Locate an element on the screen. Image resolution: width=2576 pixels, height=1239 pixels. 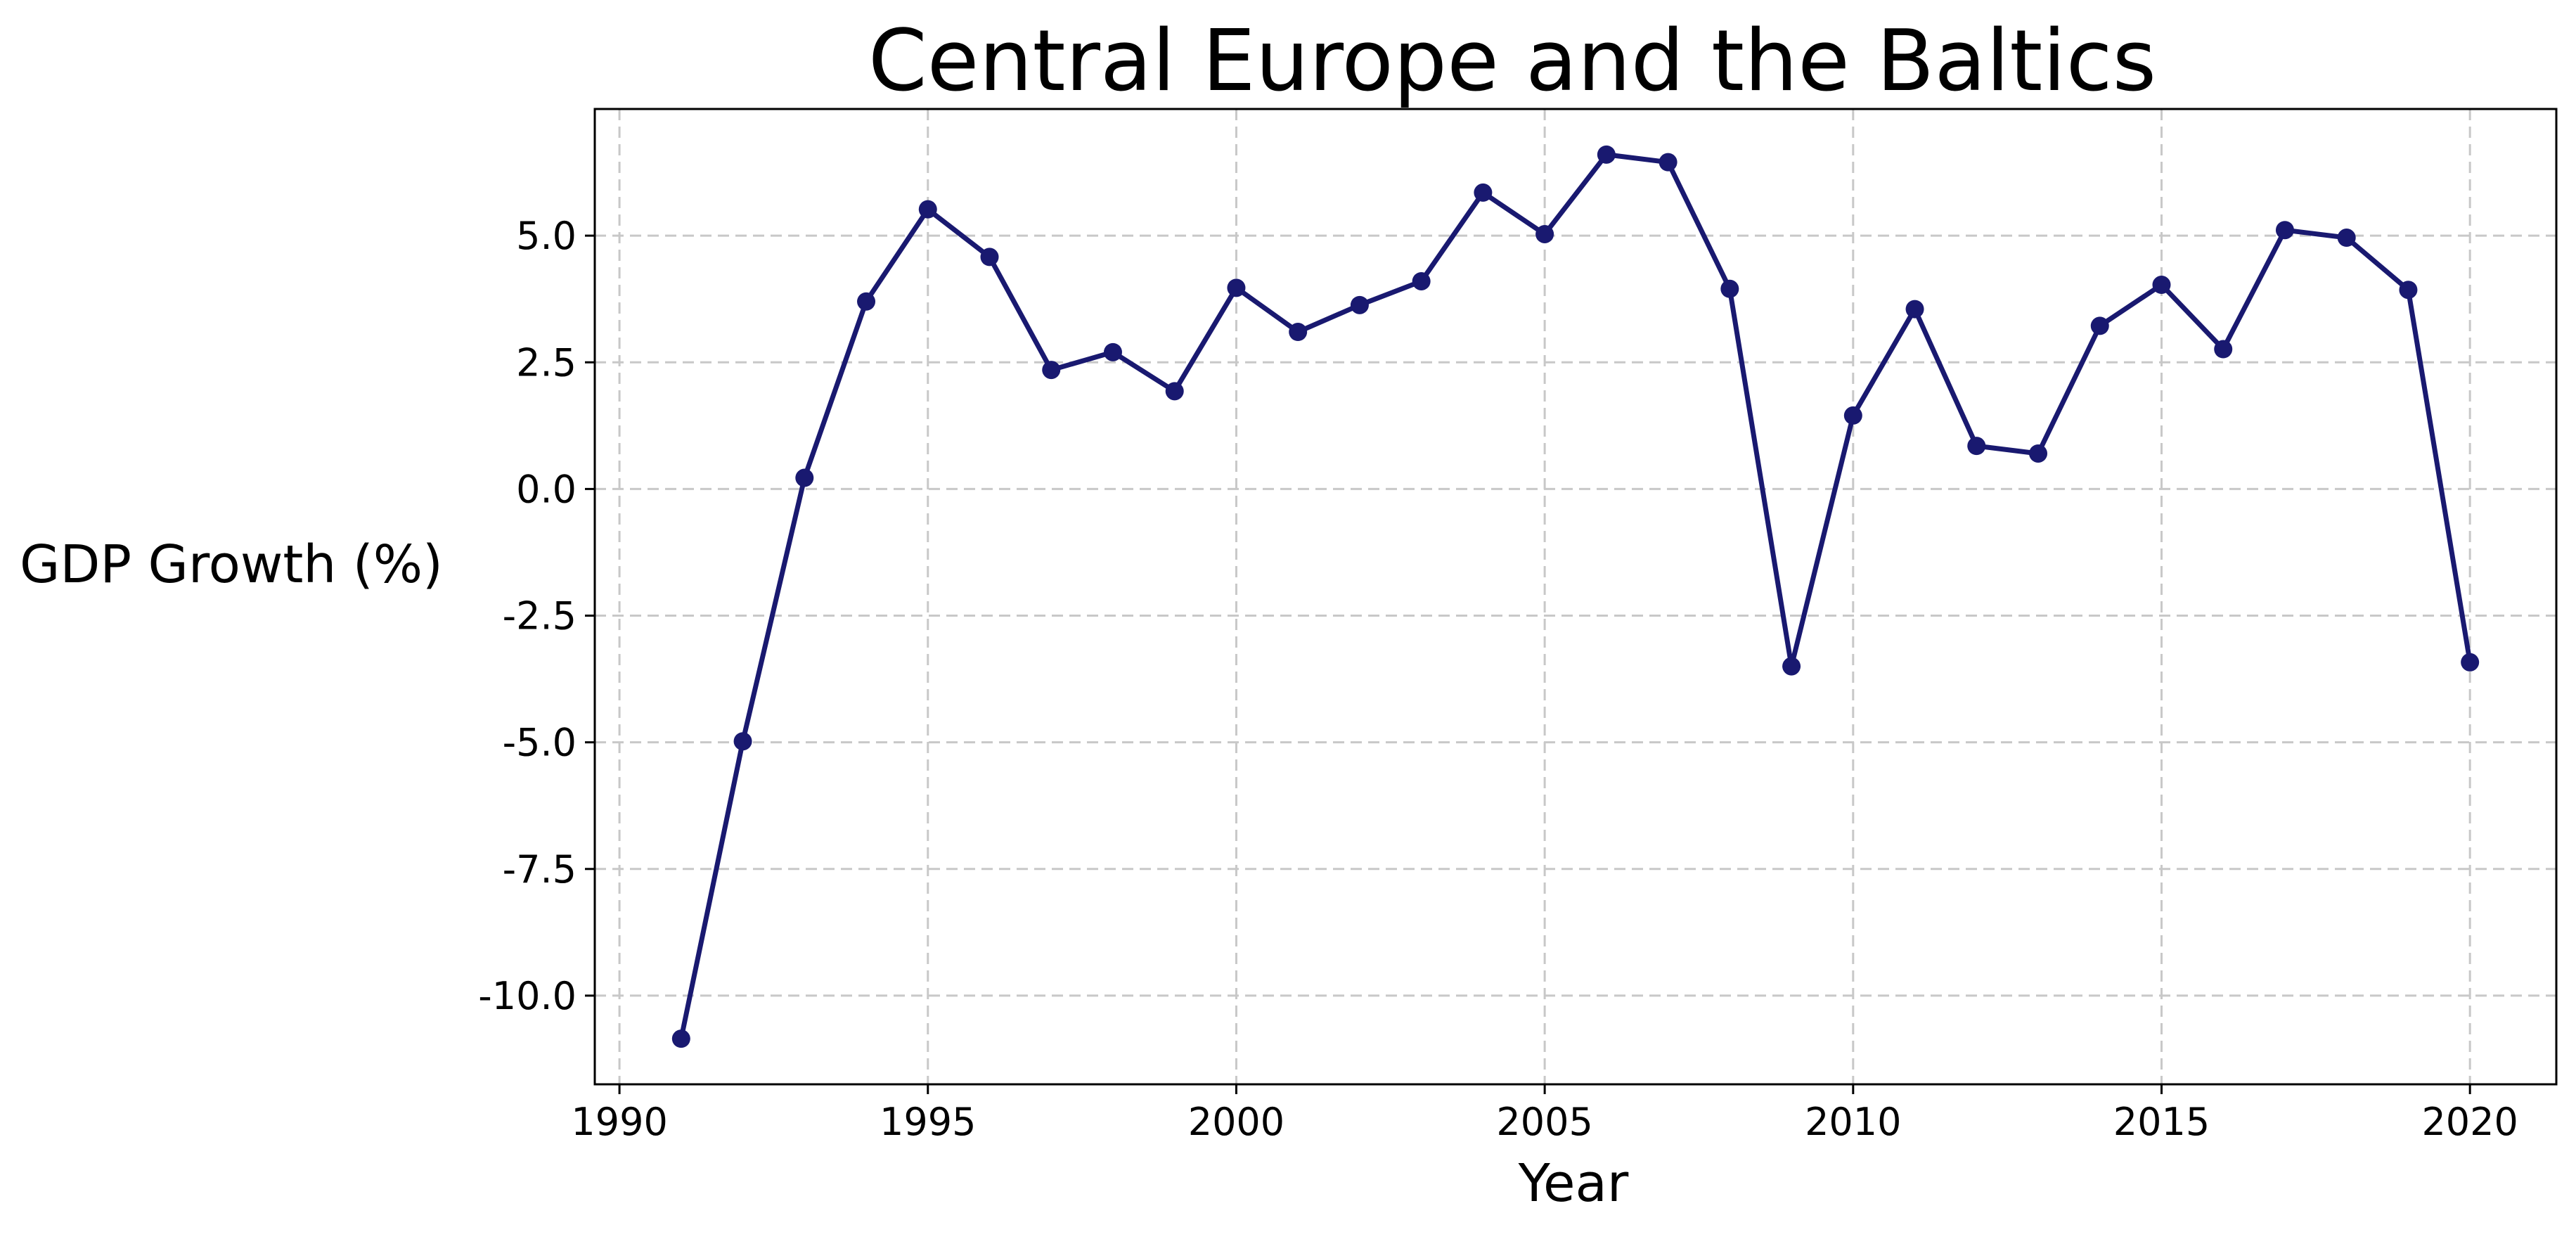
x-tick-label: 2005 is located at coordinates (1544, 1122).